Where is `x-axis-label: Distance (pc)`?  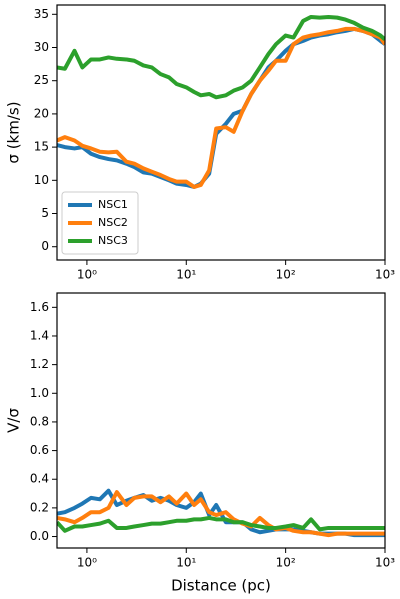 x-axis-label: Distance (pc) is located at coordinates (221, 586).